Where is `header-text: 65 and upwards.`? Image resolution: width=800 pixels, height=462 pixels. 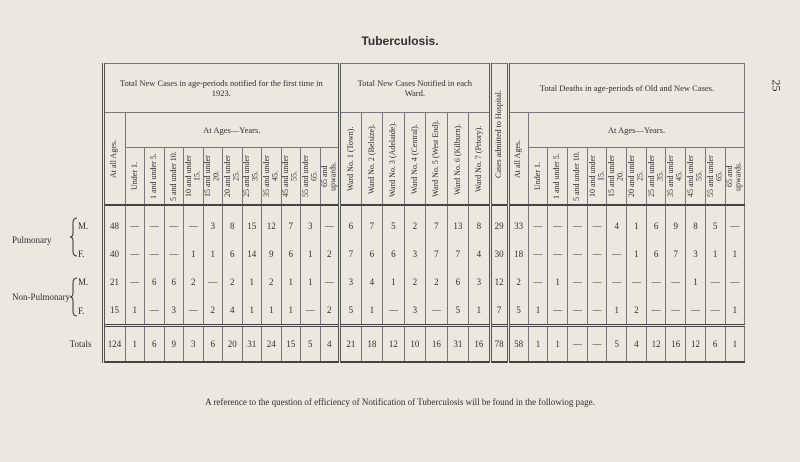 header-text: 65 and upwards. is located at coordinates (329, 176).